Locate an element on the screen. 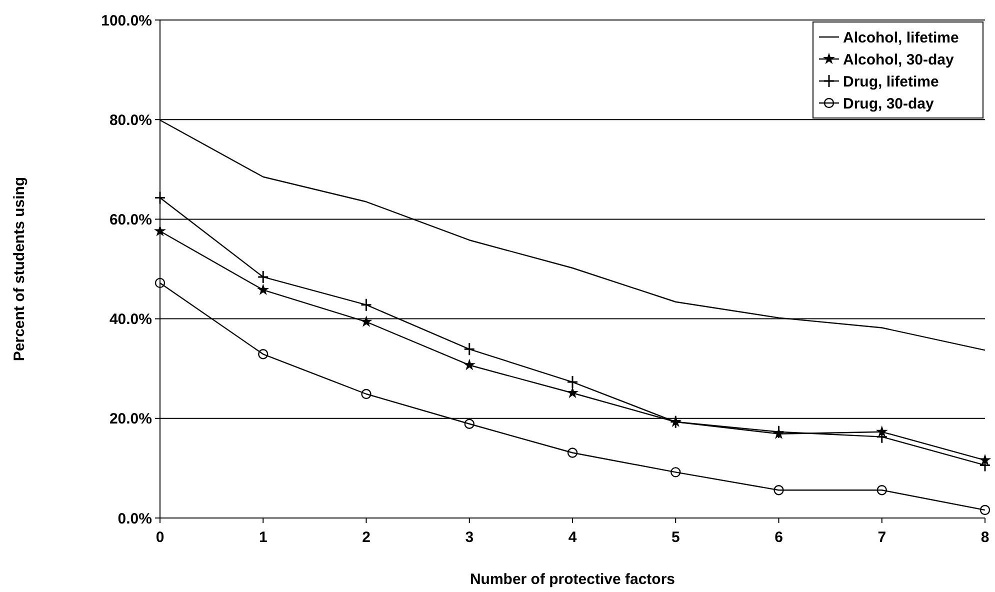 This screenshot has width=995, height=592. x-tick-label: 7 is located at coordinates (882, 537).